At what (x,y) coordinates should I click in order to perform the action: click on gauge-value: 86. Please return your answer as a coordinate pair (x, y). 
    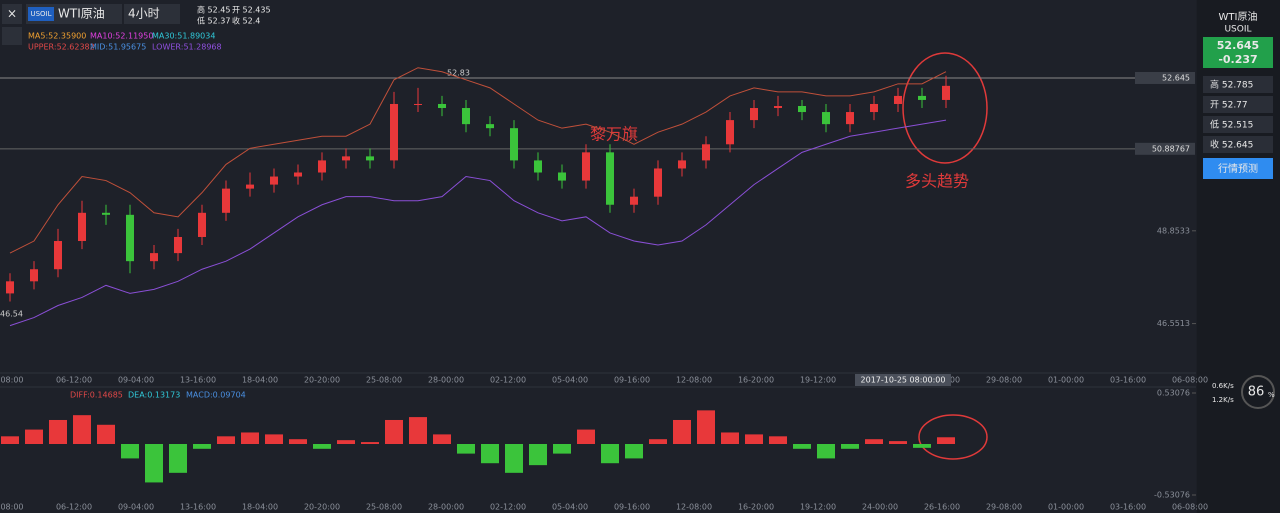
    Looking at the image, I should click on (1256, 392).